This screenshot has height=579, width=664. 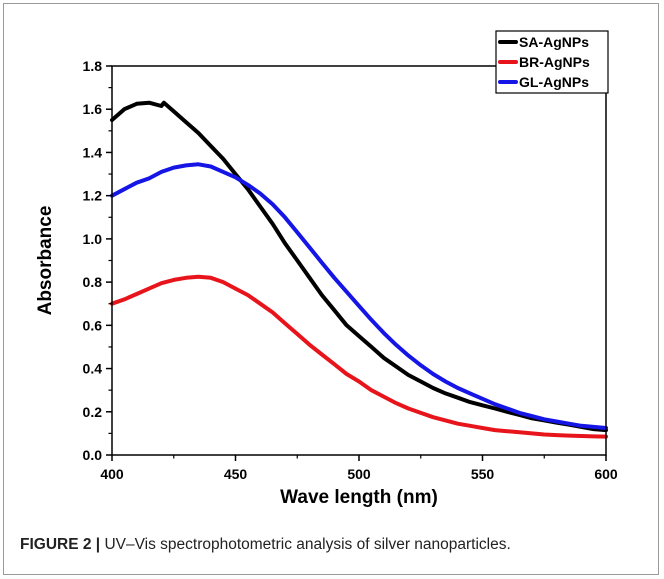 What do you see at coordinates (112, 474) in the screenshot?
I see `x-tick-label: 400` at bounding box center [112, 474].